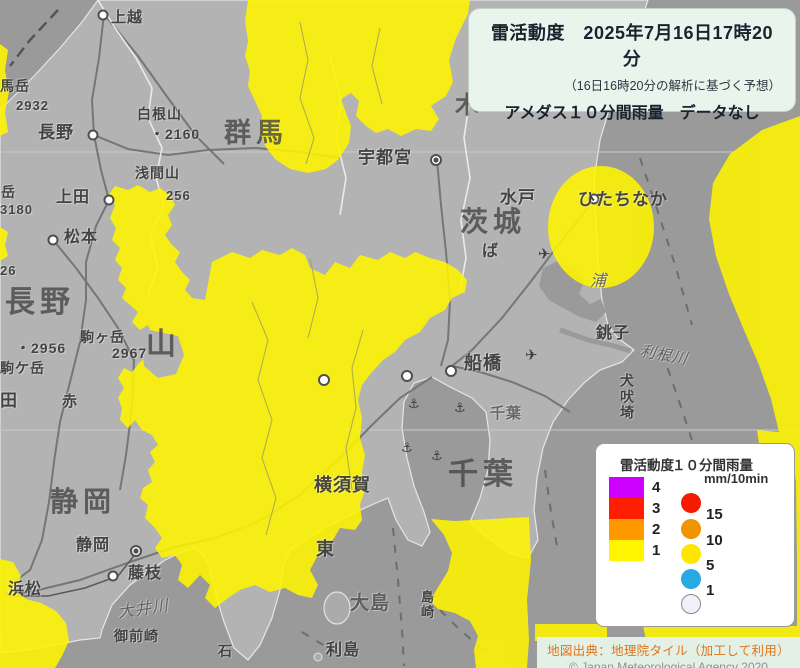 The image size is (800, 668). Describe the element at coordinates (668, 664) in the screenshot. I see `copyright-text: © Japan Meteorological Agency 2020` at that location.